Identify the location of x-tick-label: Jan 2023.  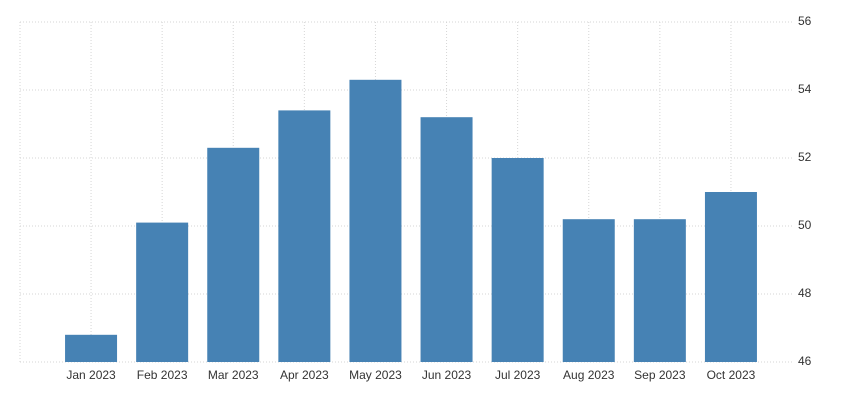
(91, 375).